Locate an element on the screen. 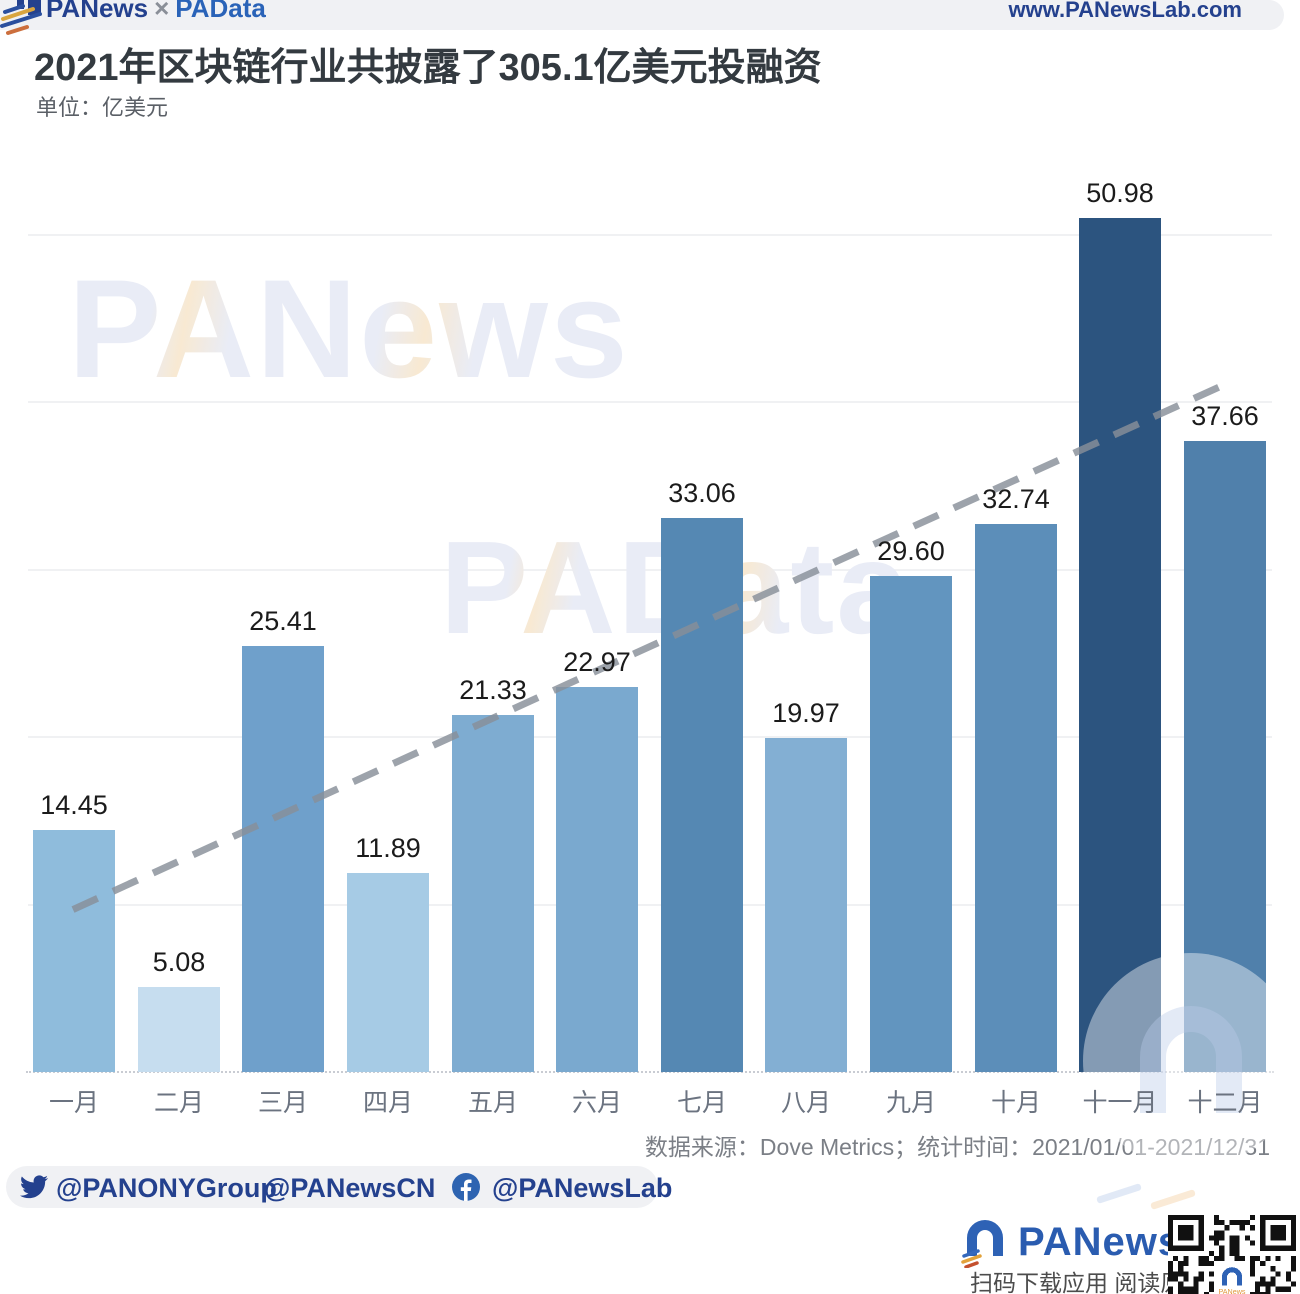 This screenshot has width=1300, height=1294. watermark-logo-circle is located at coordinates (1191, 1061).